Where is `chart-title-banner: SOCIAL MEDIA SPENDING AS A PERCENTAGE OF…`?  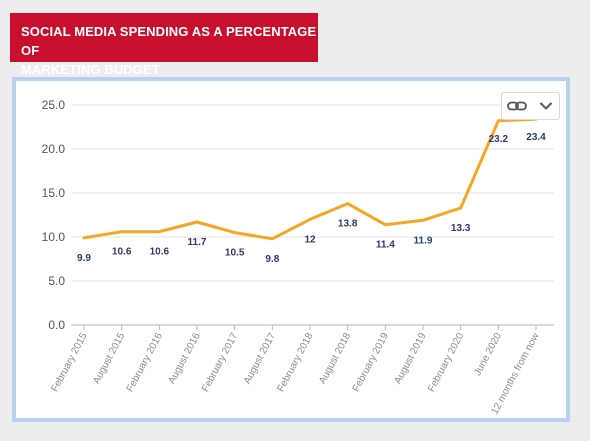 chart-title-banner: SOCIAL MEDIA SPENDING AS A PERCENTAGE OF… is located at coordinates (164, 45).